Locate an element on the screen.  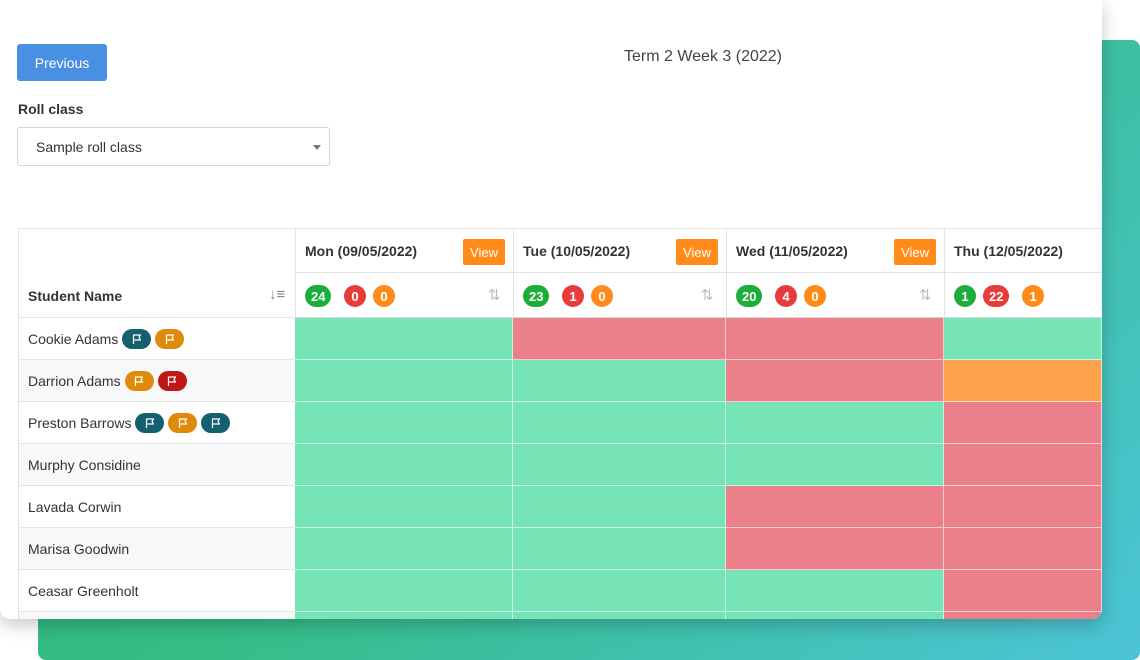
previous-button: Previous is located at coordinates (62, 62).